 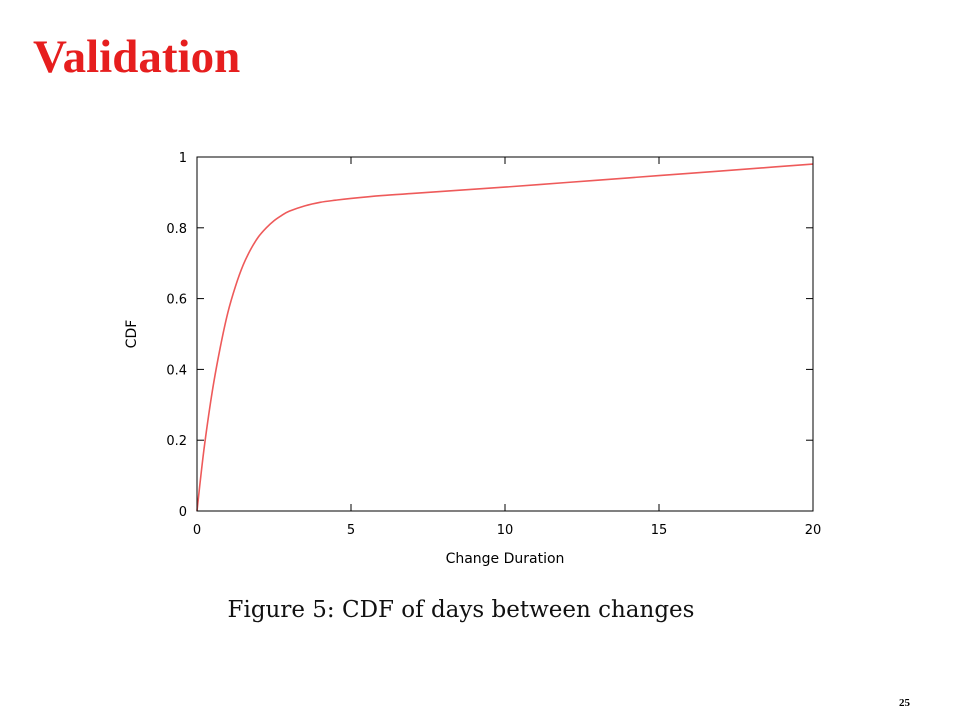 I want to click on figure-caption: Figure 5: CDF of days between changes, so click(x=461, y=610).